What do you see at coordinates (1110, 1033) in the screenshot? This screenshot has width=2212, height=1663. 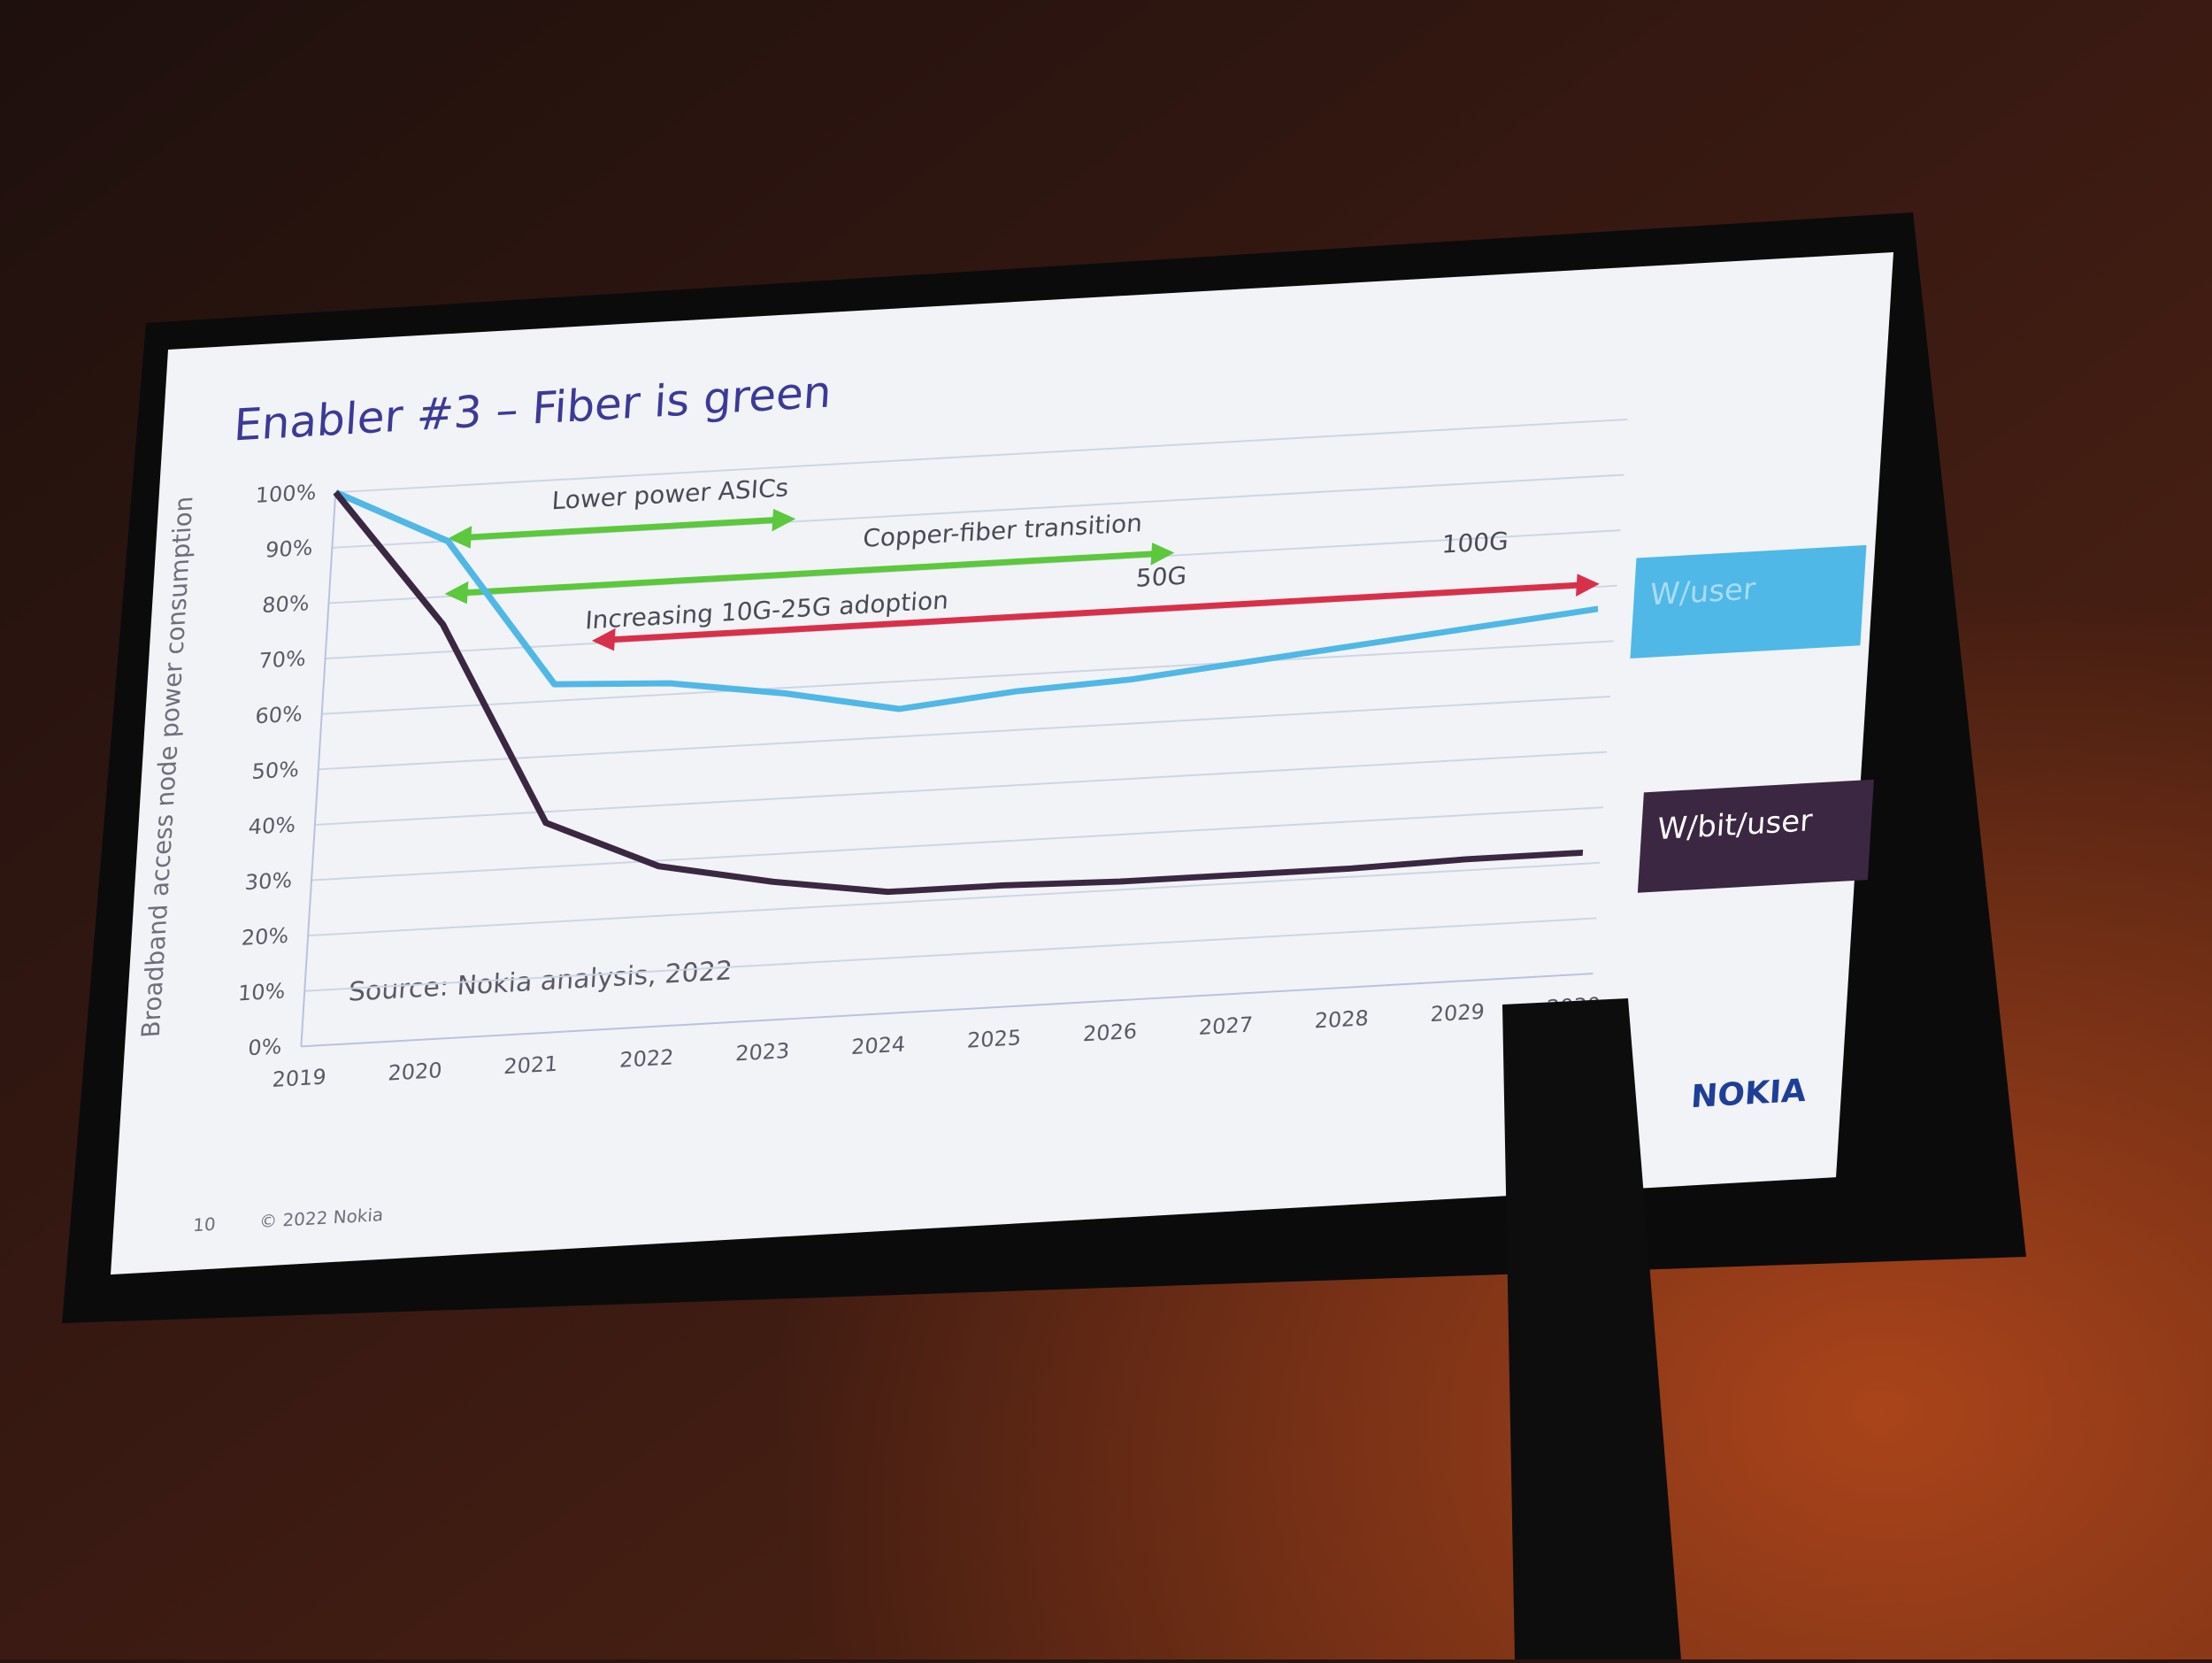 I see `x-tick-label: 2026` at bounding box center [1110, 1033].